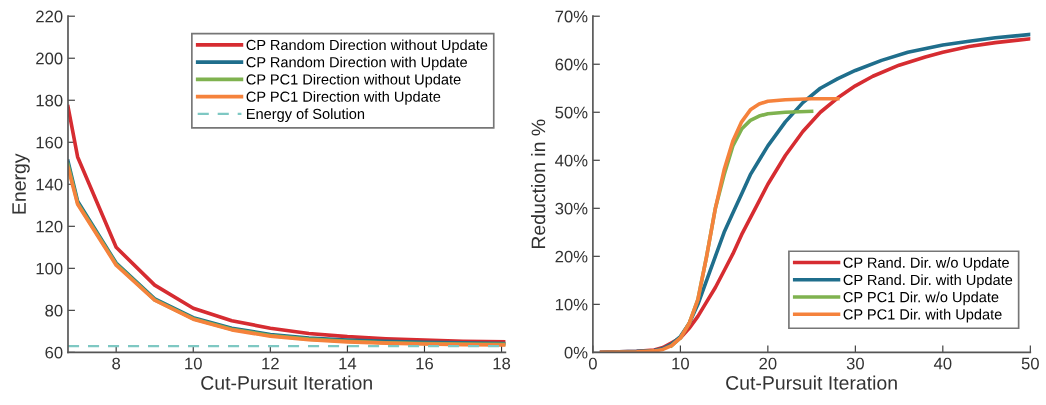  I want to click on y-tick-label: 10%, so click(571, 304).